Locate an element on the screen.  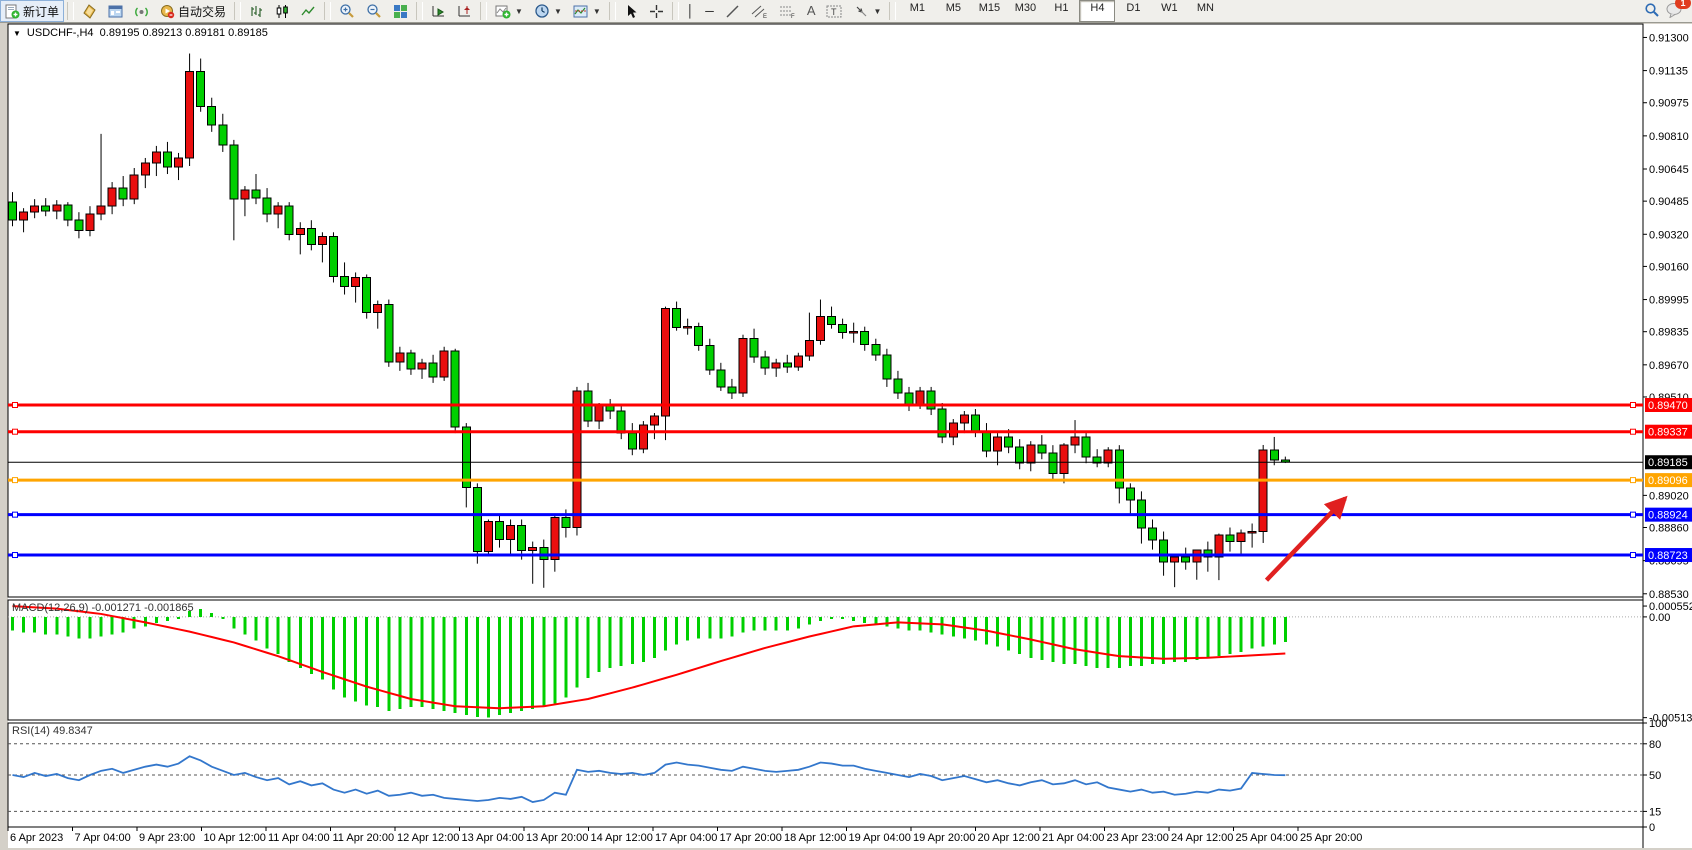
timeframe-d1: D1 is located at coordinates (1133, 8).